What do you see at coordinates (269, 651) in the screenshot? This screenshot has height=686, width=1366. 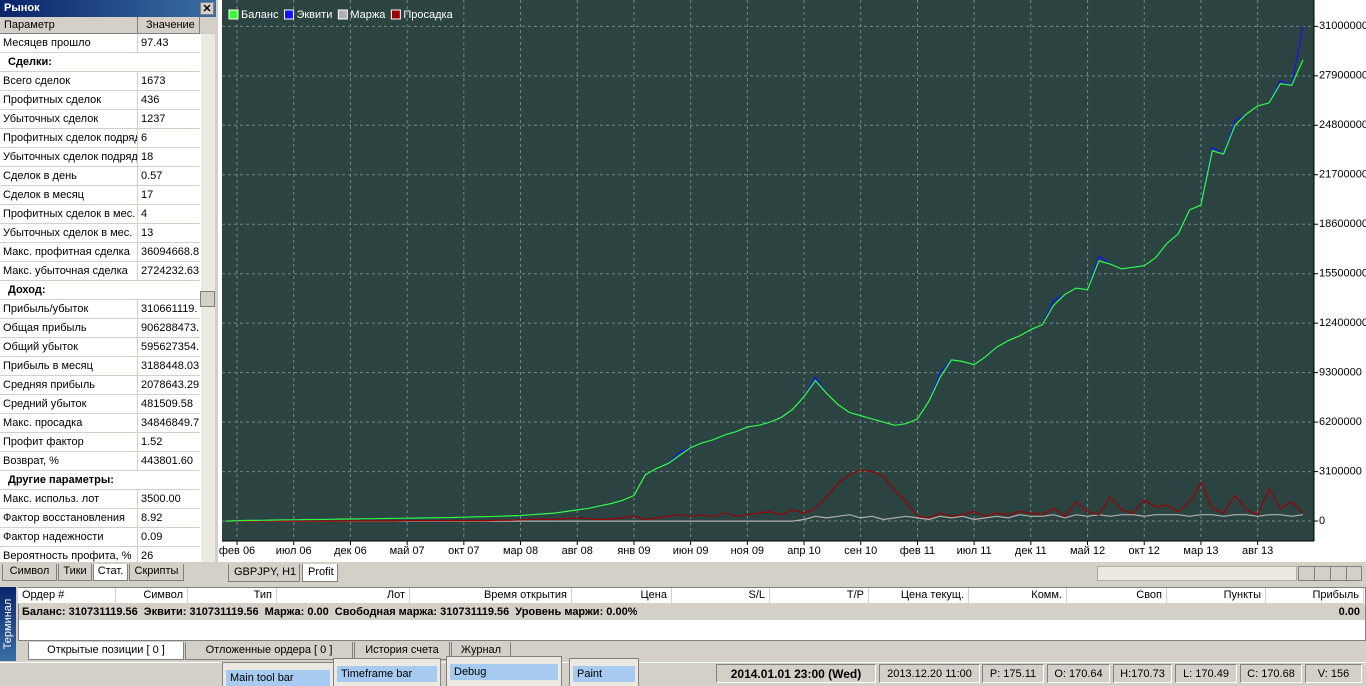 I see `terminal-tab: Отложенные ордера [ 0 ]` at bounding box center [269, 651].